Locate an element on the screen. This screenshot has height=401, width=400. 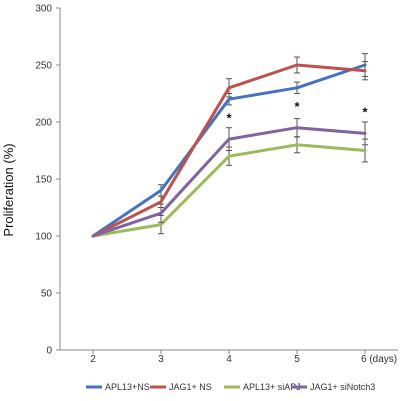
y-tick-label: 50 is located at coordinates (47, 294).